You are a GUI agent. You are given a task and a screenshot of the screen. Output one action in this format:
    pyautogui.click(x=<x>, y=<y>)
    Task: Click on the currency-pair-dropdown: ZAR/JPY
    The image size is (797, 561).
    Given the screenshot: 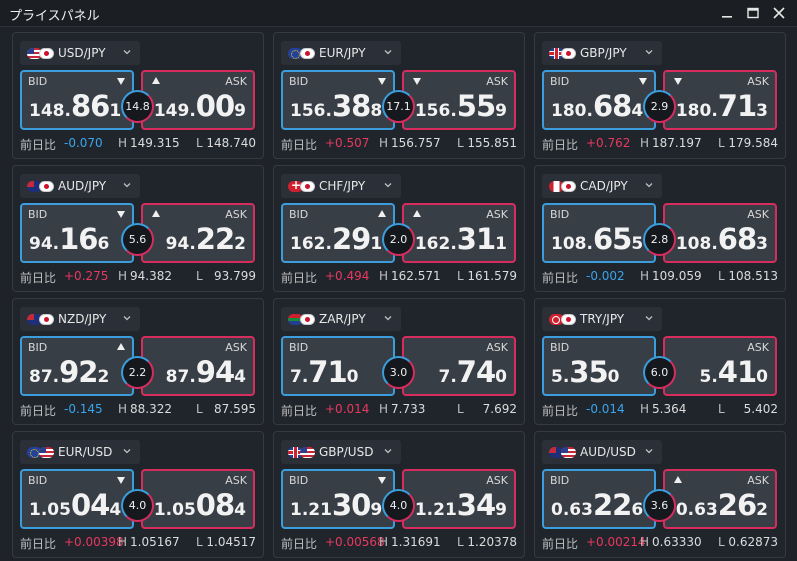 What is the action you would take?
    pyautogui.click(x=341, y=319)
    